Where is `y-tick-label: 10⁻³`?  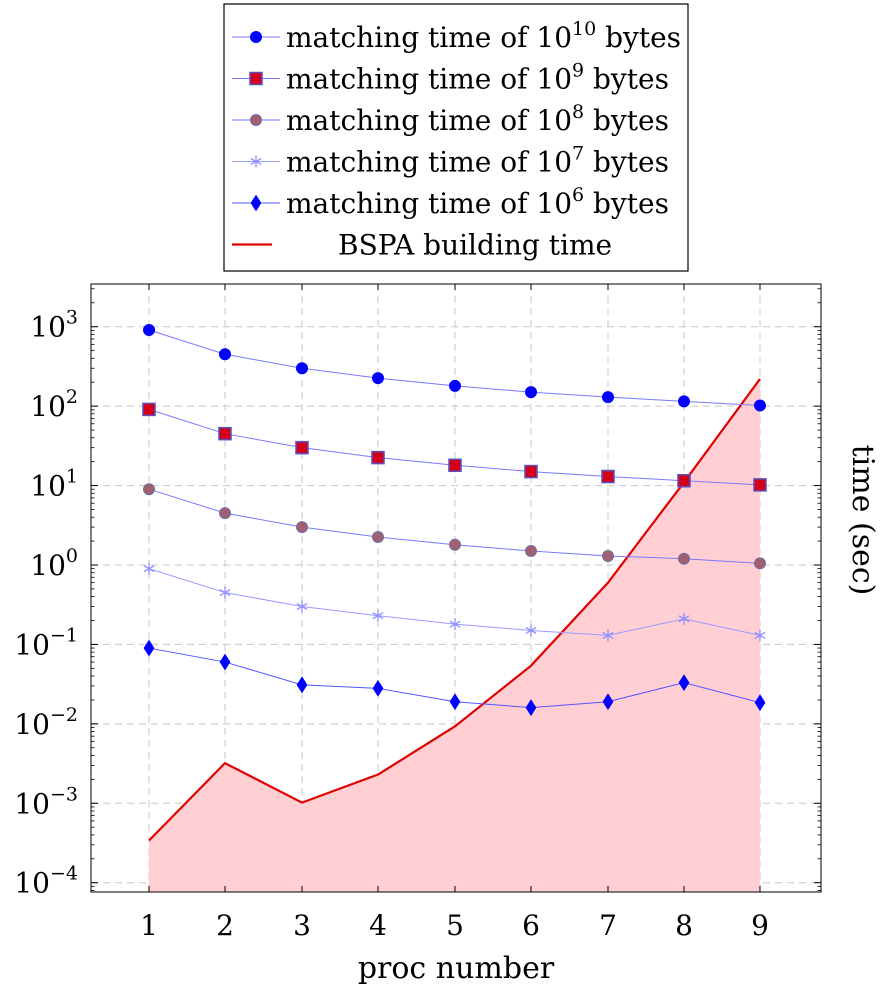 y-tick-label: 10⁻³ is located at coordinates (46, 801).